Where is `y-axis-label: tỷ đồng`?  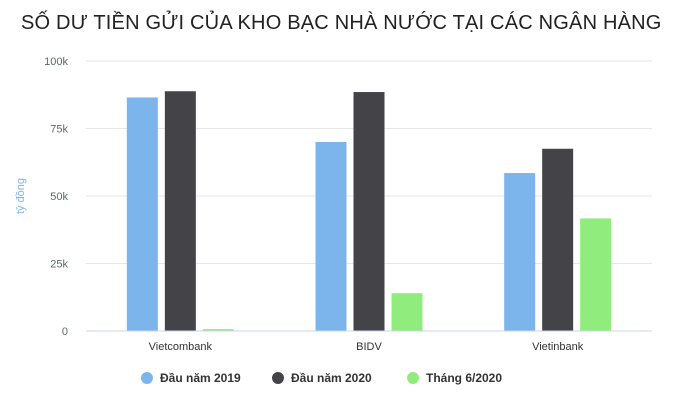 y-axis-label: tỷ đồng is located at coordinates (21, 196).